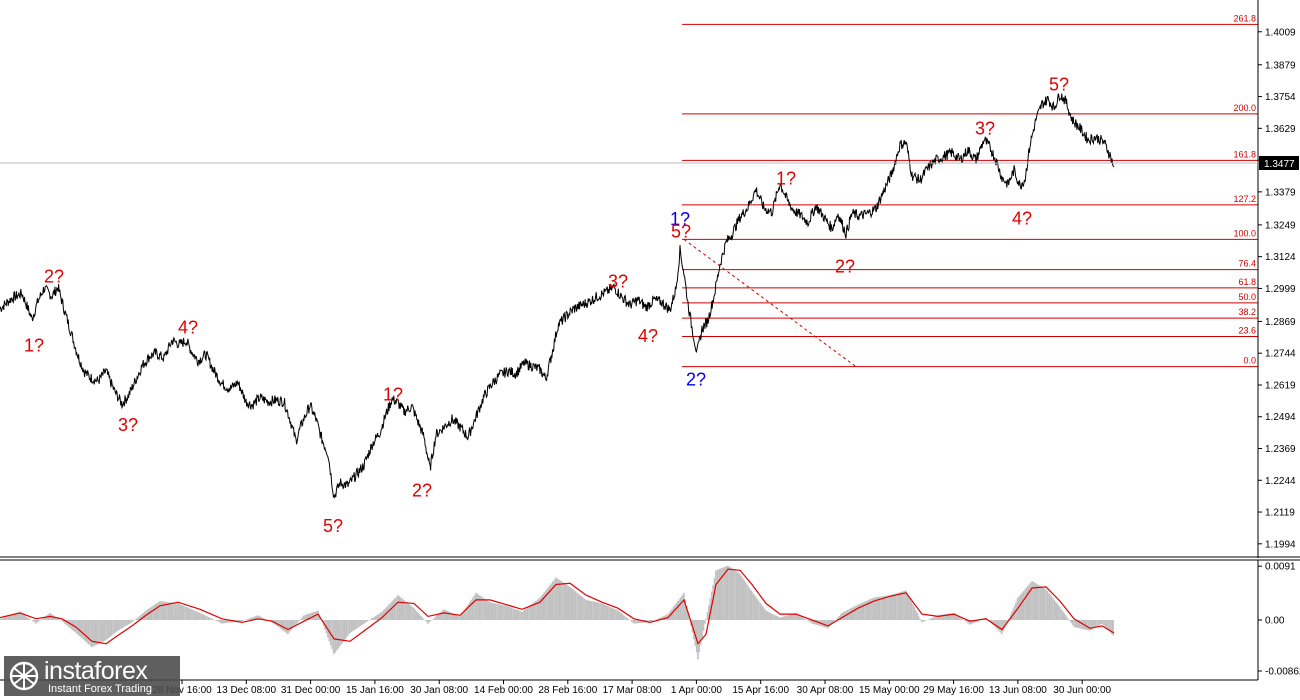  Describe the element at coordinates (247, 690) in the screenshot. I see `time-label: 13 Dec 08:00` at that location.